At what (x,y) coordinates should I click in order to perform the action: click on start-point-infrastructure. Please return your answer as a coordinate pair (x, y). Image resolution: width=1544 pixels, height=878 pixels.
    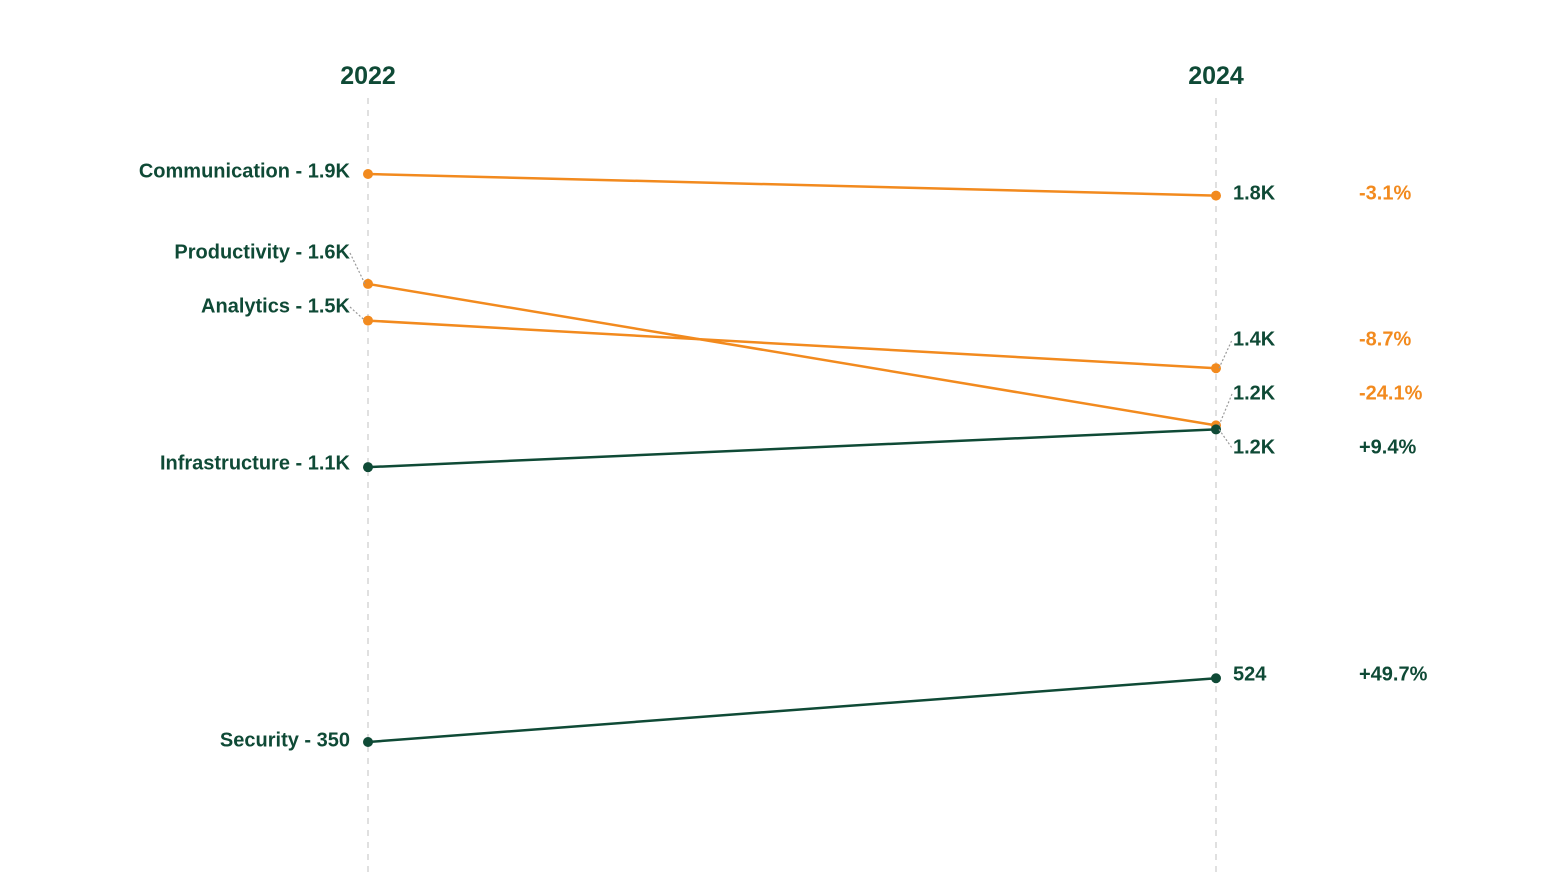
    Looking at the image, I should click on (368, 467).